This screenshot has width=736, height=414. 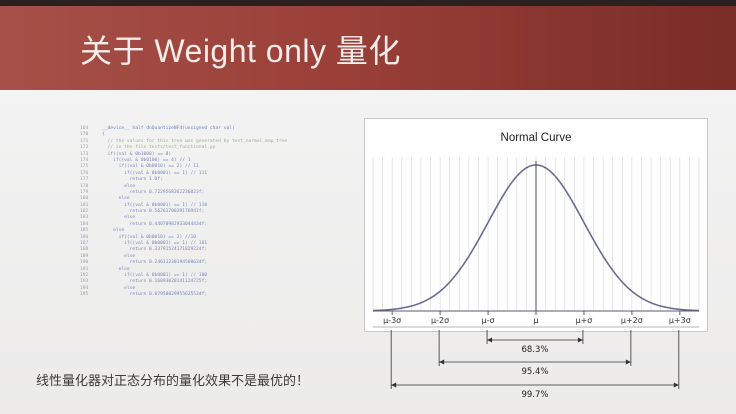 I want to click on code-line: 187 if((val & 0b0001) == 1) // 101, so click(x=210, y=244).